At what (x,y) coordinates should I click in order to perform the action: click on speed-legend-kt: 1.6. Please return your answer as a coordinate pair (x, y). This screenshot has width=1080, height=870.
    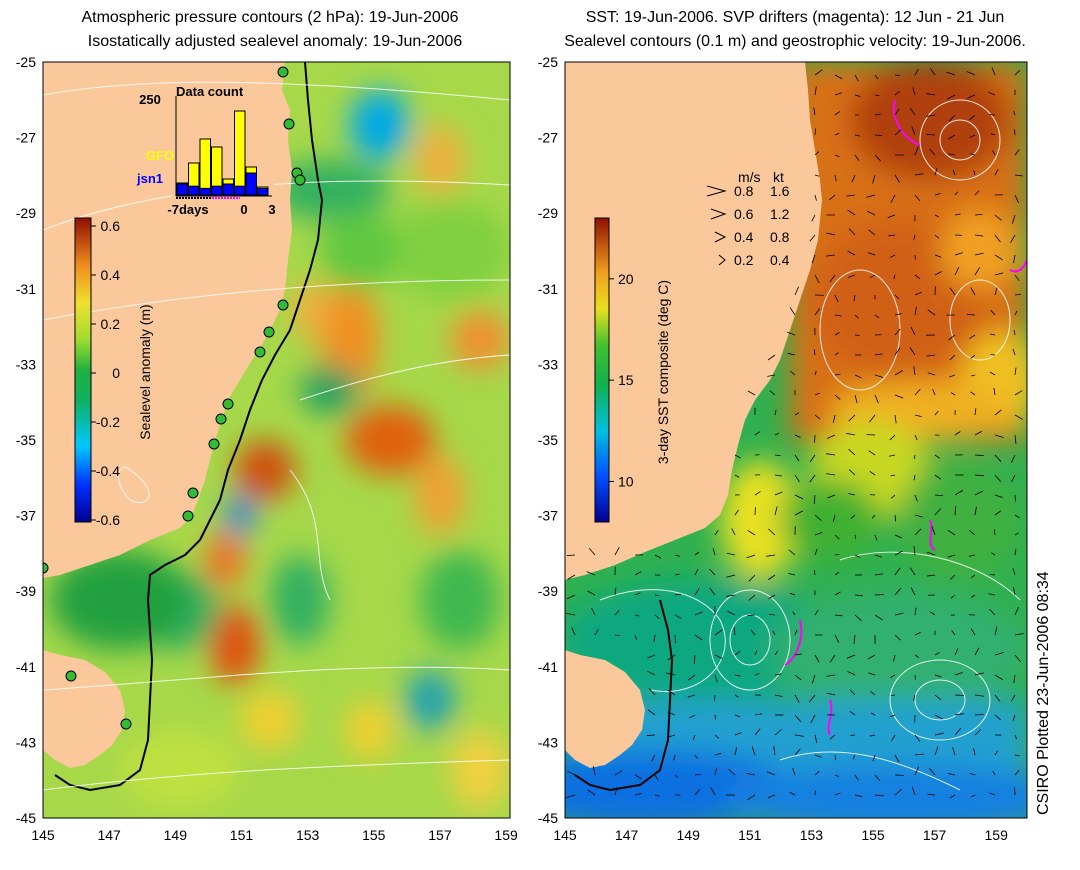
    Looking at the image, I should click on (780, 191).